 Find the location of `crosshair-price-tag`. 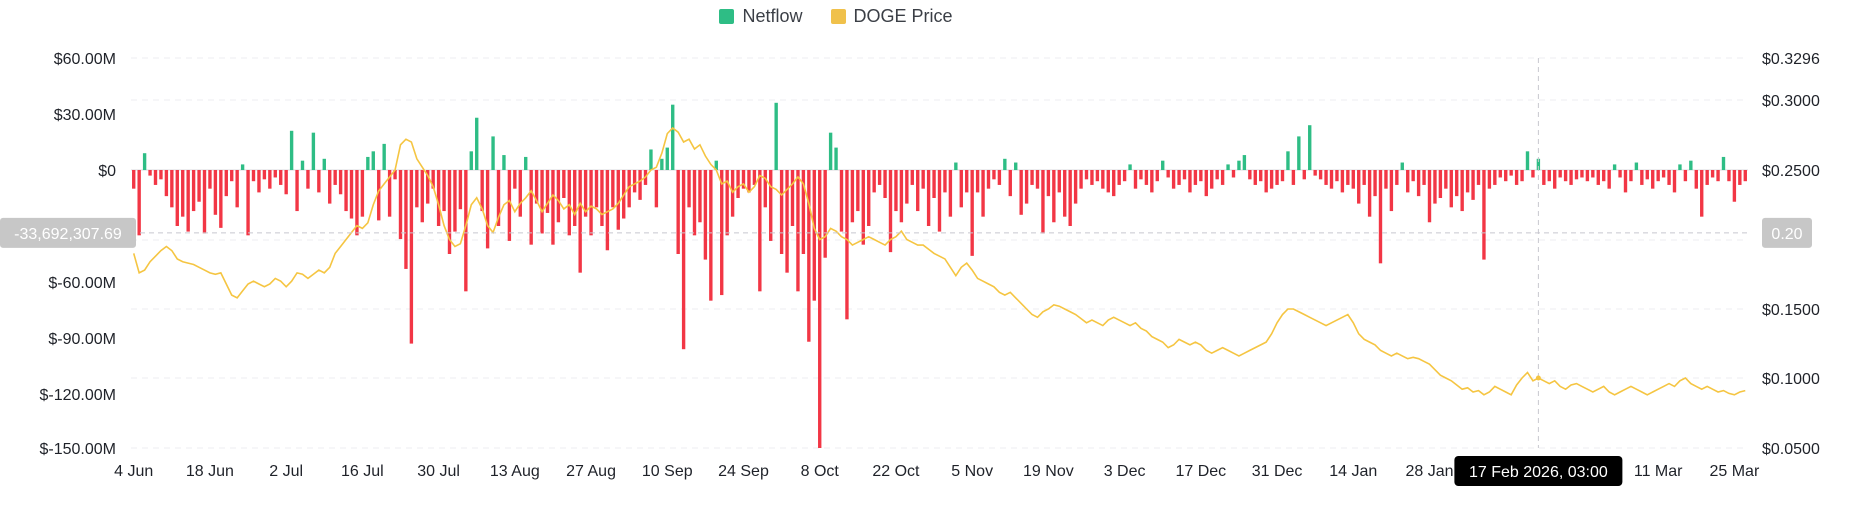

crosshair-price-tag is located at coordinates (1787, 232).